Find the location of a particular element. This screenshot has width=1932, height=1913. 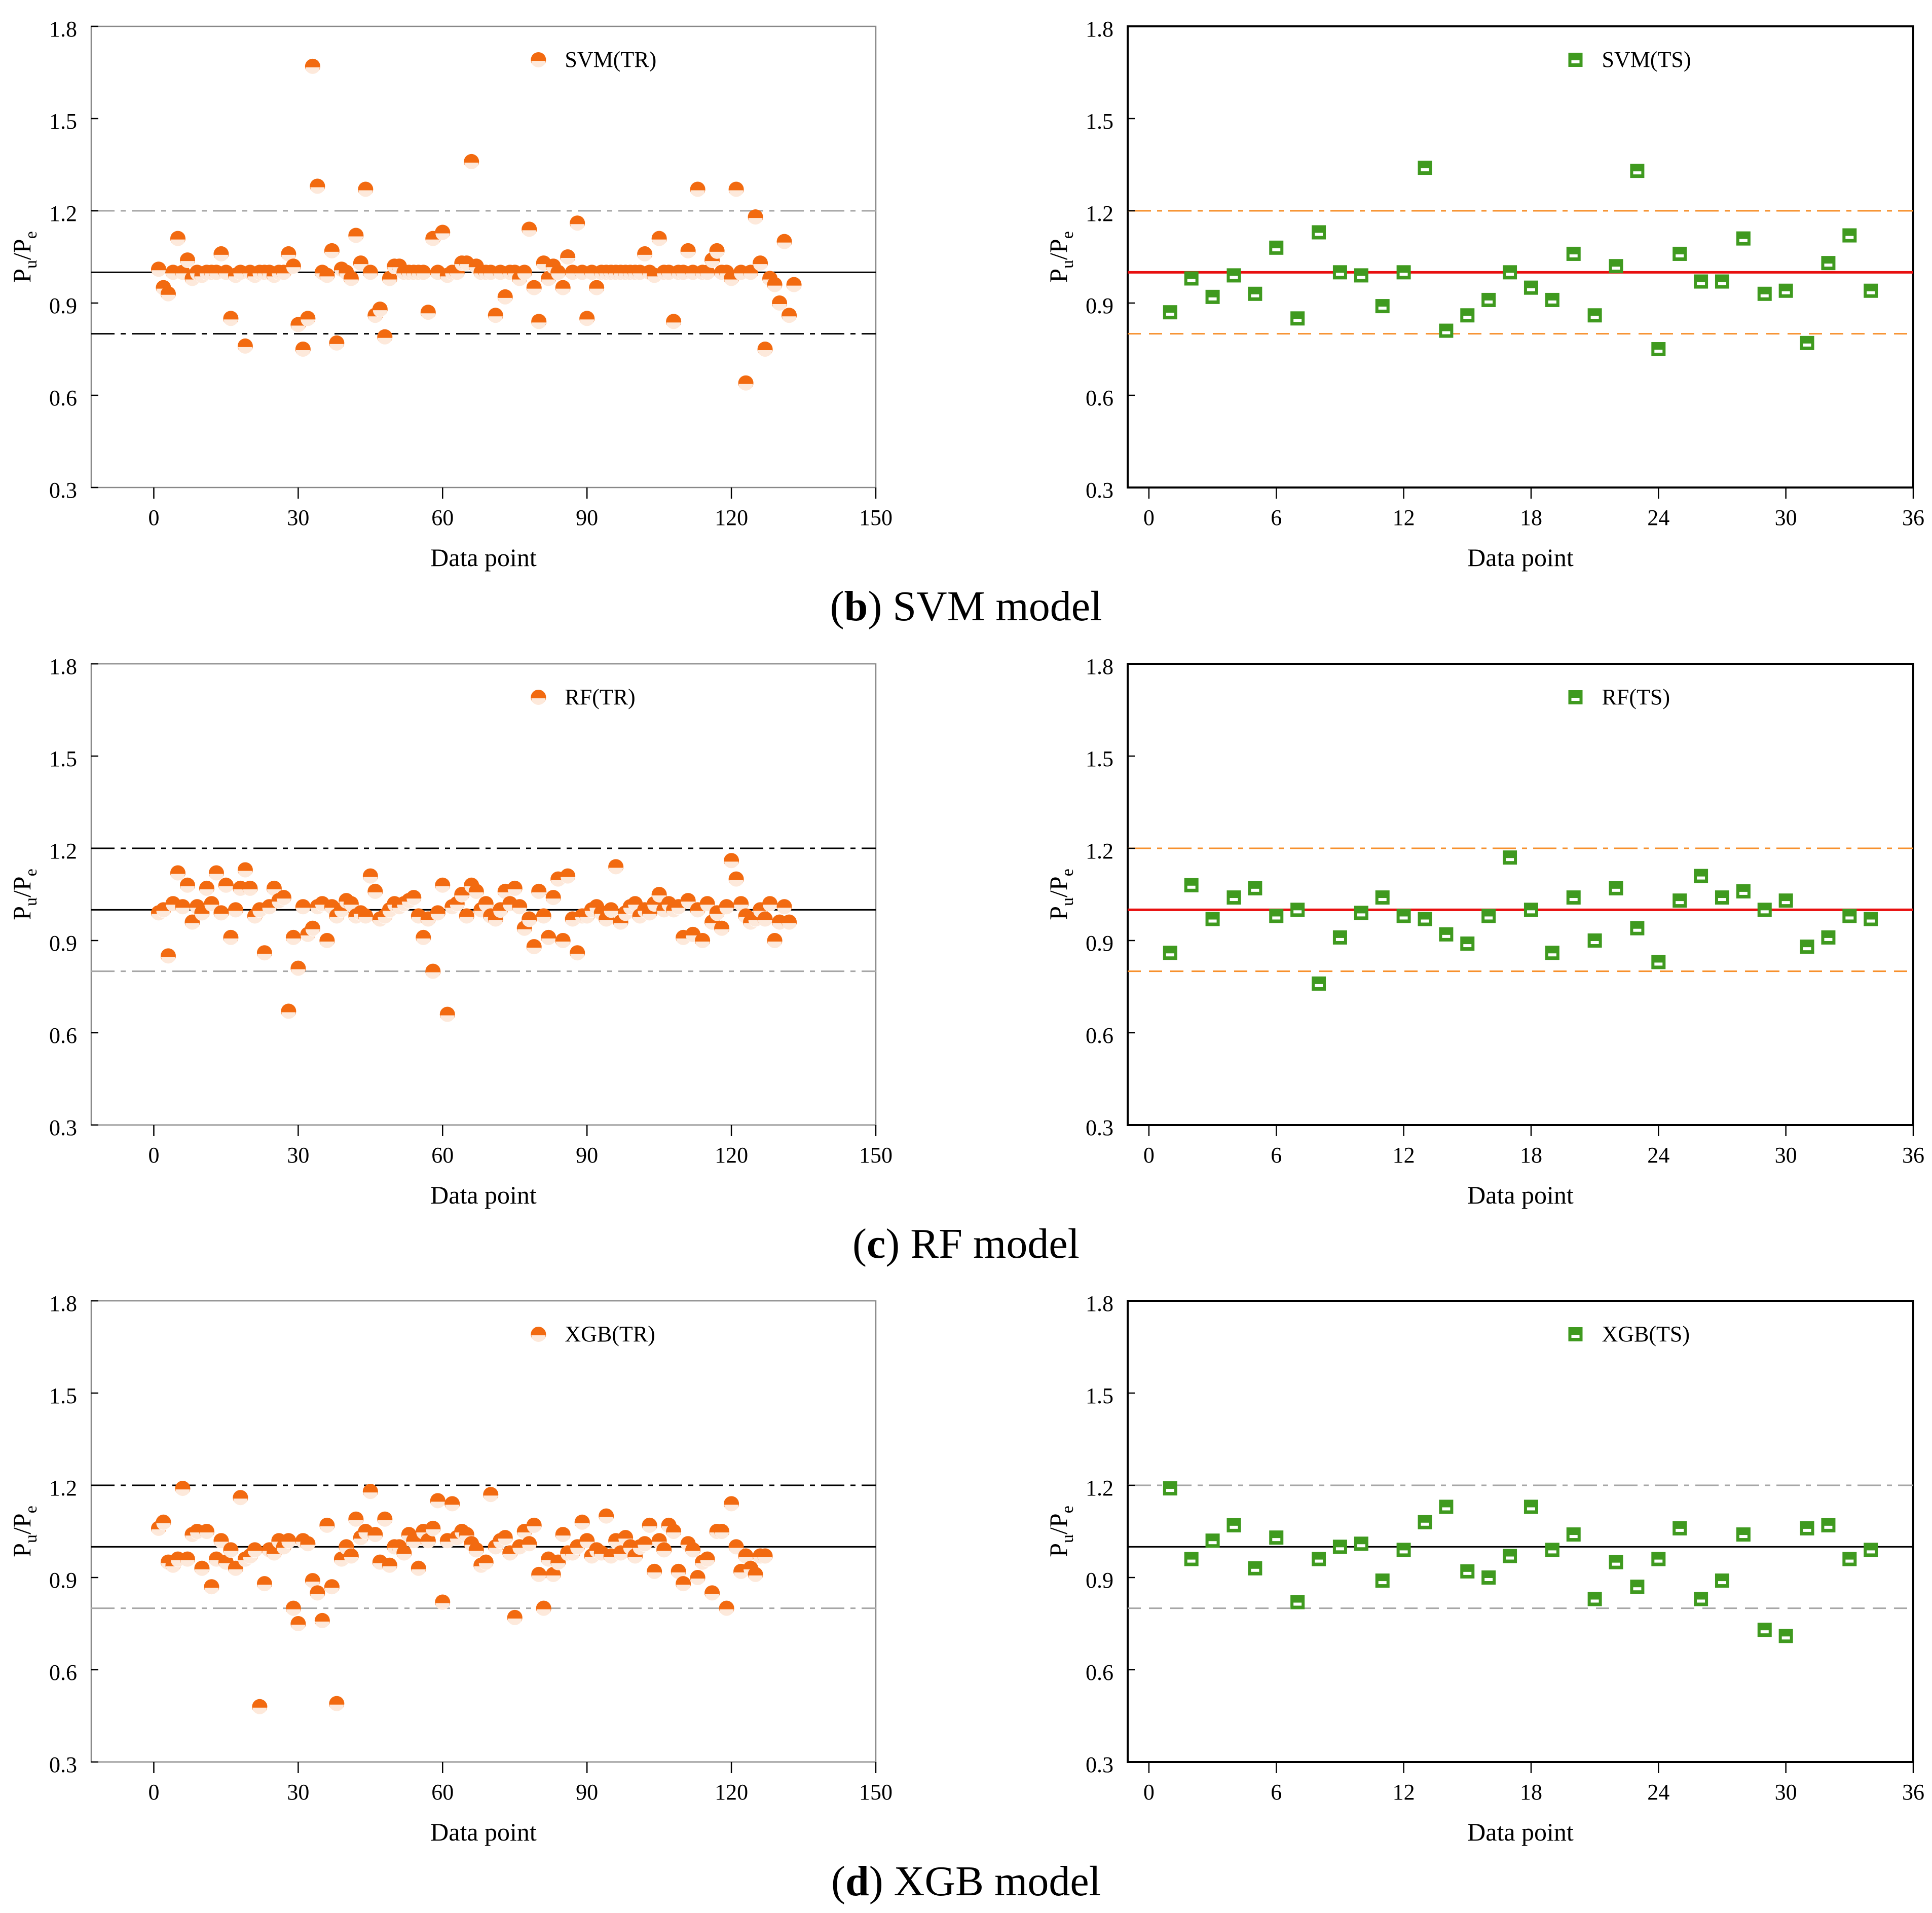

legend-marker is located at coordinates (538, 60).